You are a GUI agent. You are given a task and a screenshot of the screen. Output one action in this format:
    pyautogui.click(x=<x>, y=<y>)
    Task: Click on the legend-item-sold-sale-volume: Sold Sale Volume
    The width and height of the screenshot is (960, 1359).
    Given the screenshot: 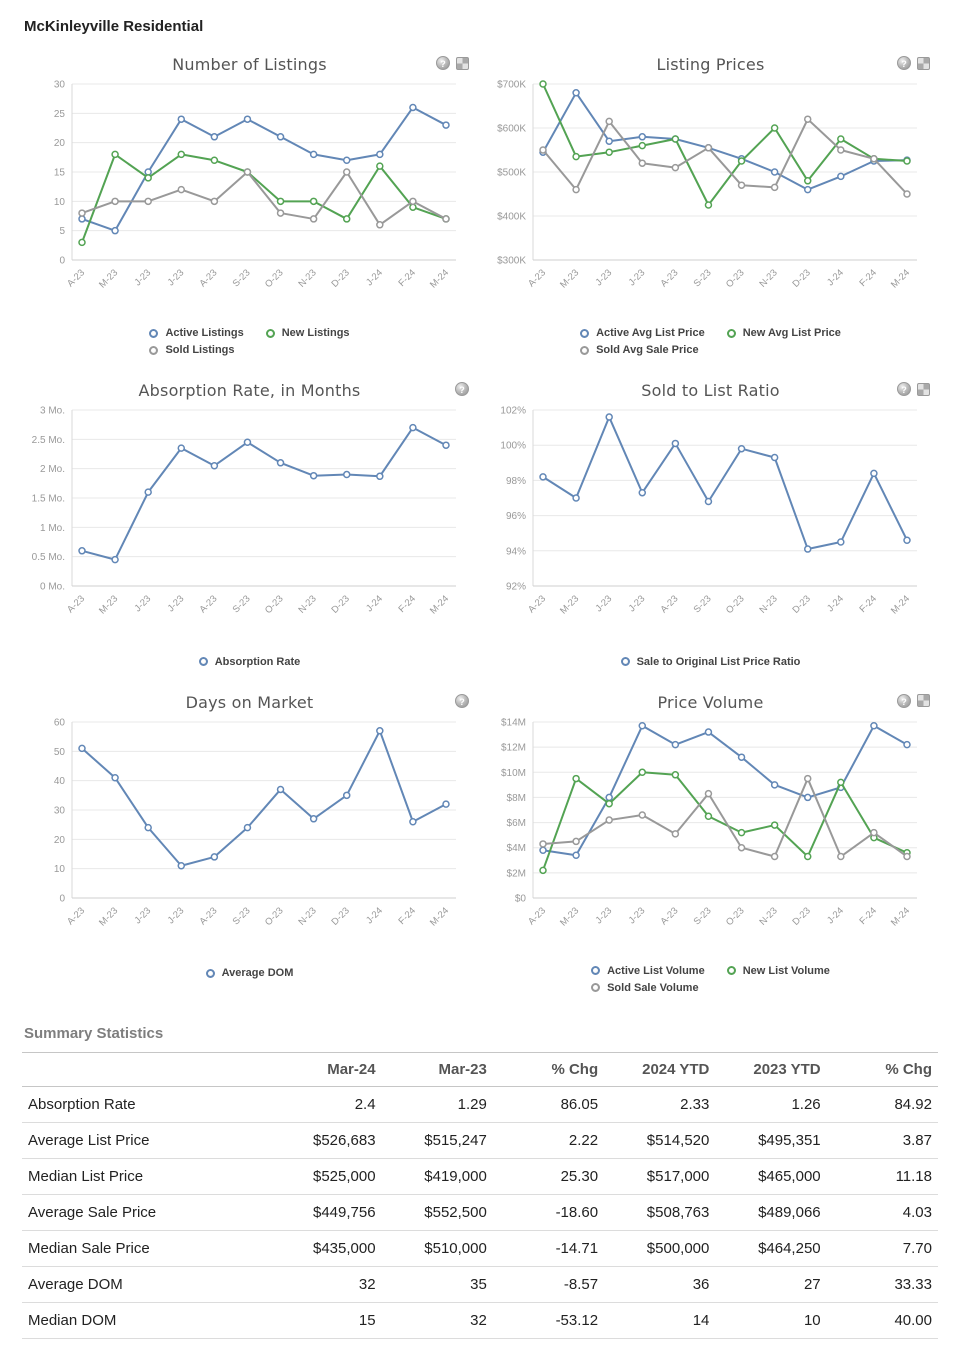 What is the action you would take?
    pyautogui.click(x=645, y=988)
    